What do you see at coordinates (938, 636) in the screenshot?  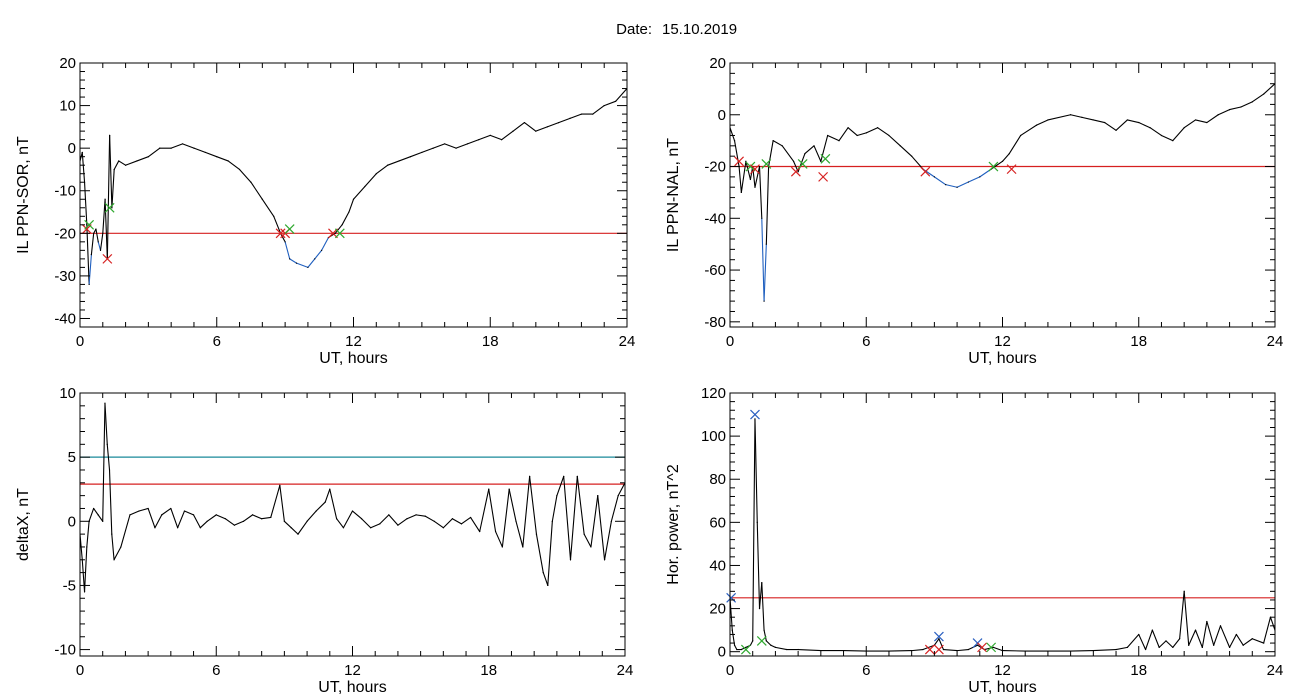 I see `marker-blue` at bounding box center [938, 636].